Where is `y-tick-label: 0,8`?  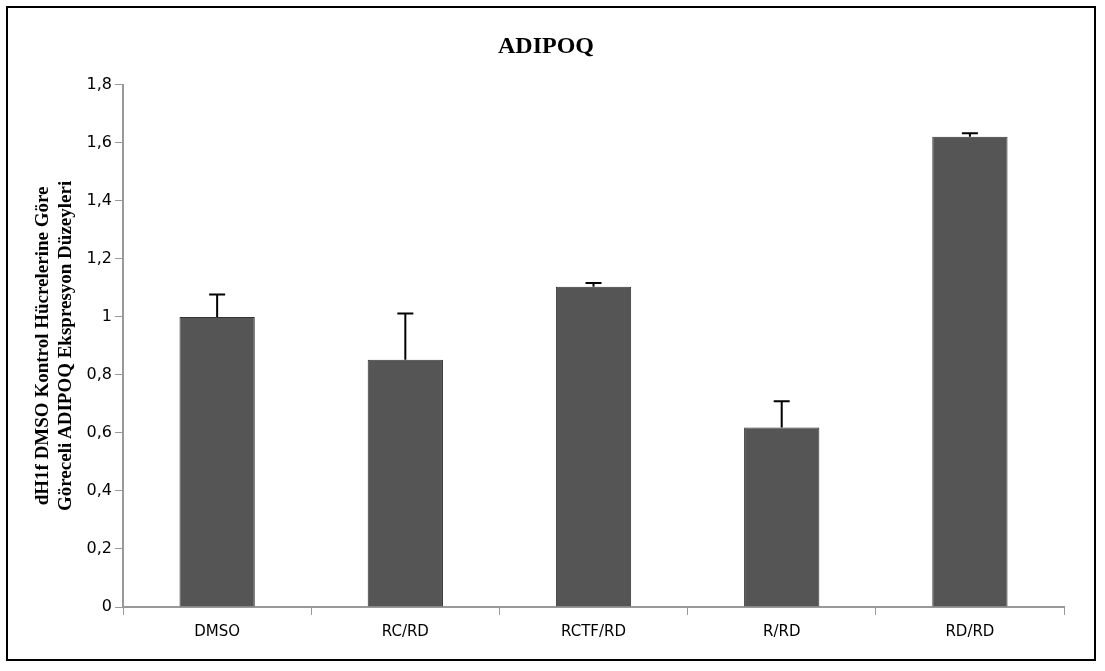
y-tick-label: 0,8 is located at coordinates (99, 374).